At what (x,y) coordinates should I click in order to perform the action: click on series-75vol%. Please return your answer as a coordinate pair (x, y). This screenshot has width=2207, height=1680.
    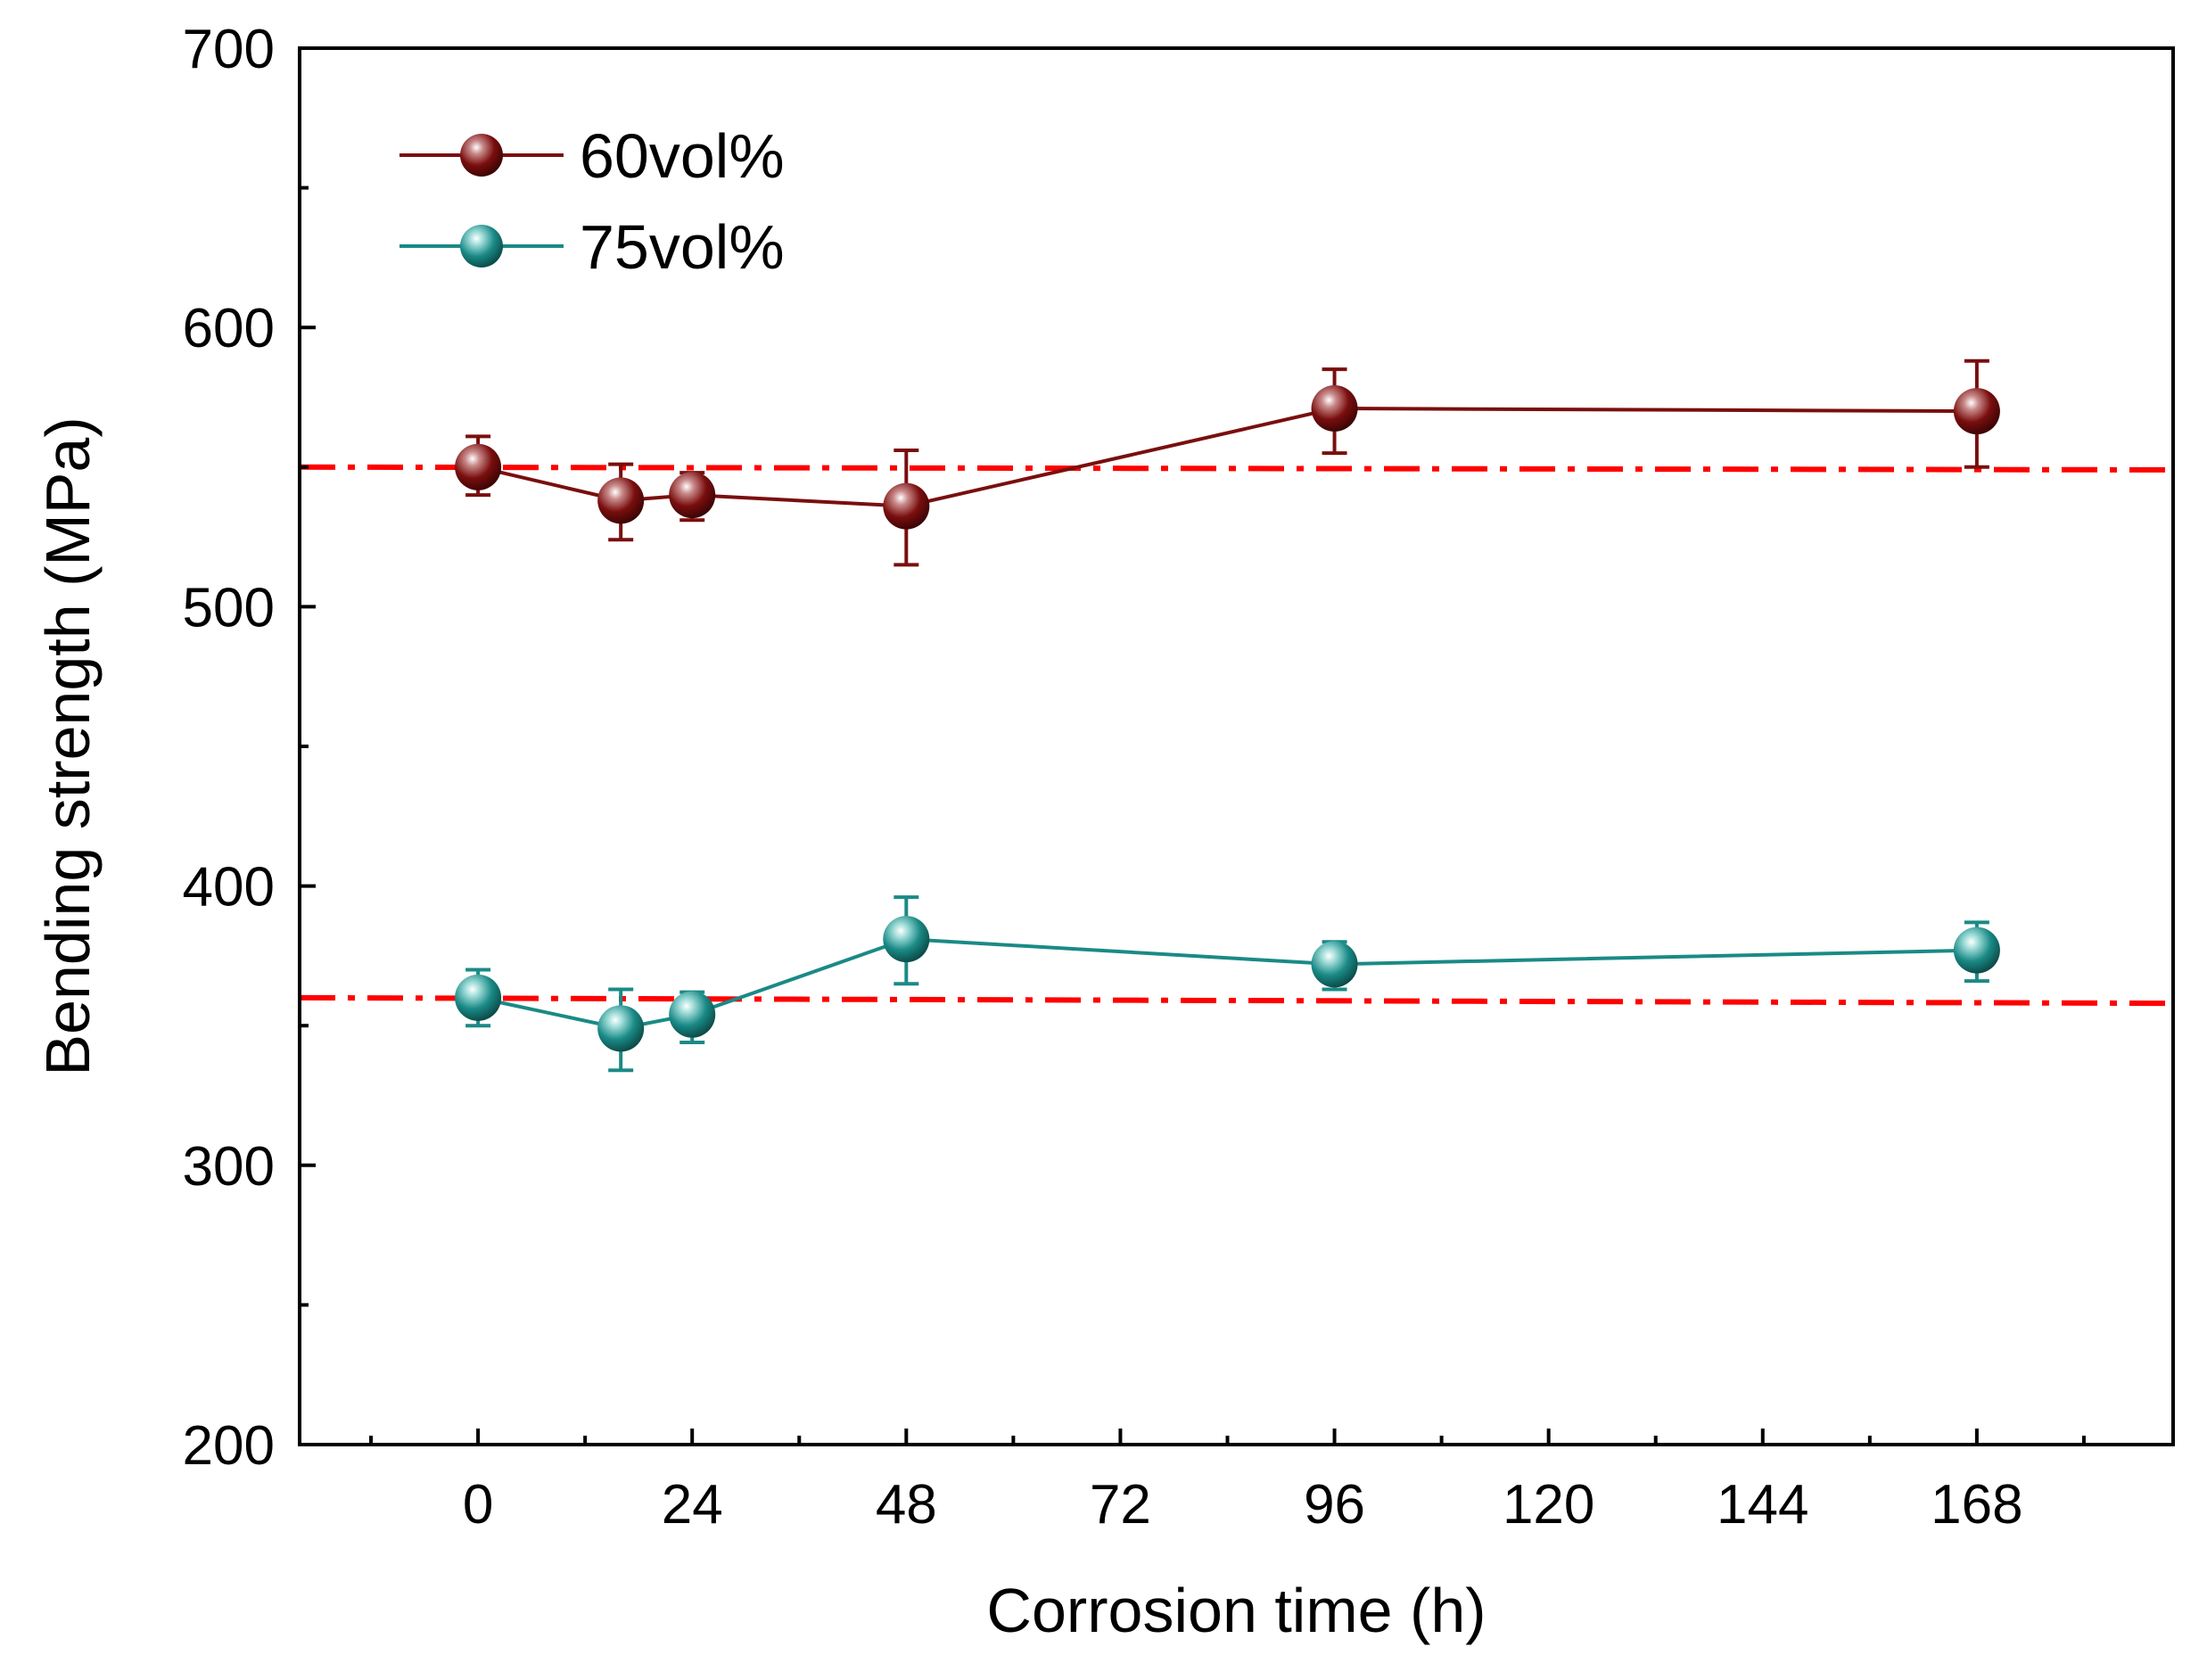
    Looking at the image, I should click on (1227, 984).